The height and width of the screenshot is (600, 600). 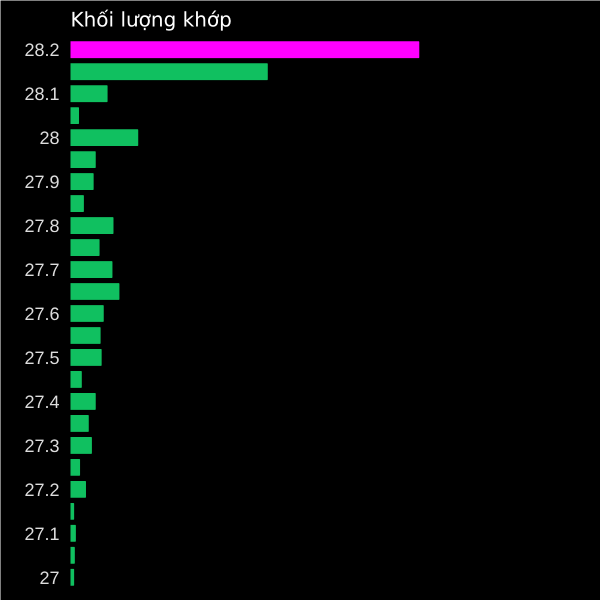 What do you see at coordinates (42, 358) in the screenshot?
I see `y-tick-label: 27.5` at bounding box center [42, 358].